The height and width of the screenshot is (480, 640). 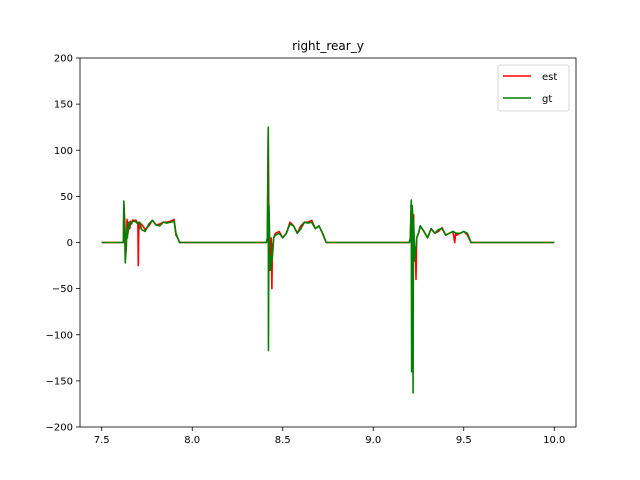 What do you see at coordinates (547, 99) in the screenshot?
I see `legend-label-gt: gt` at bounding box center [547, 99].